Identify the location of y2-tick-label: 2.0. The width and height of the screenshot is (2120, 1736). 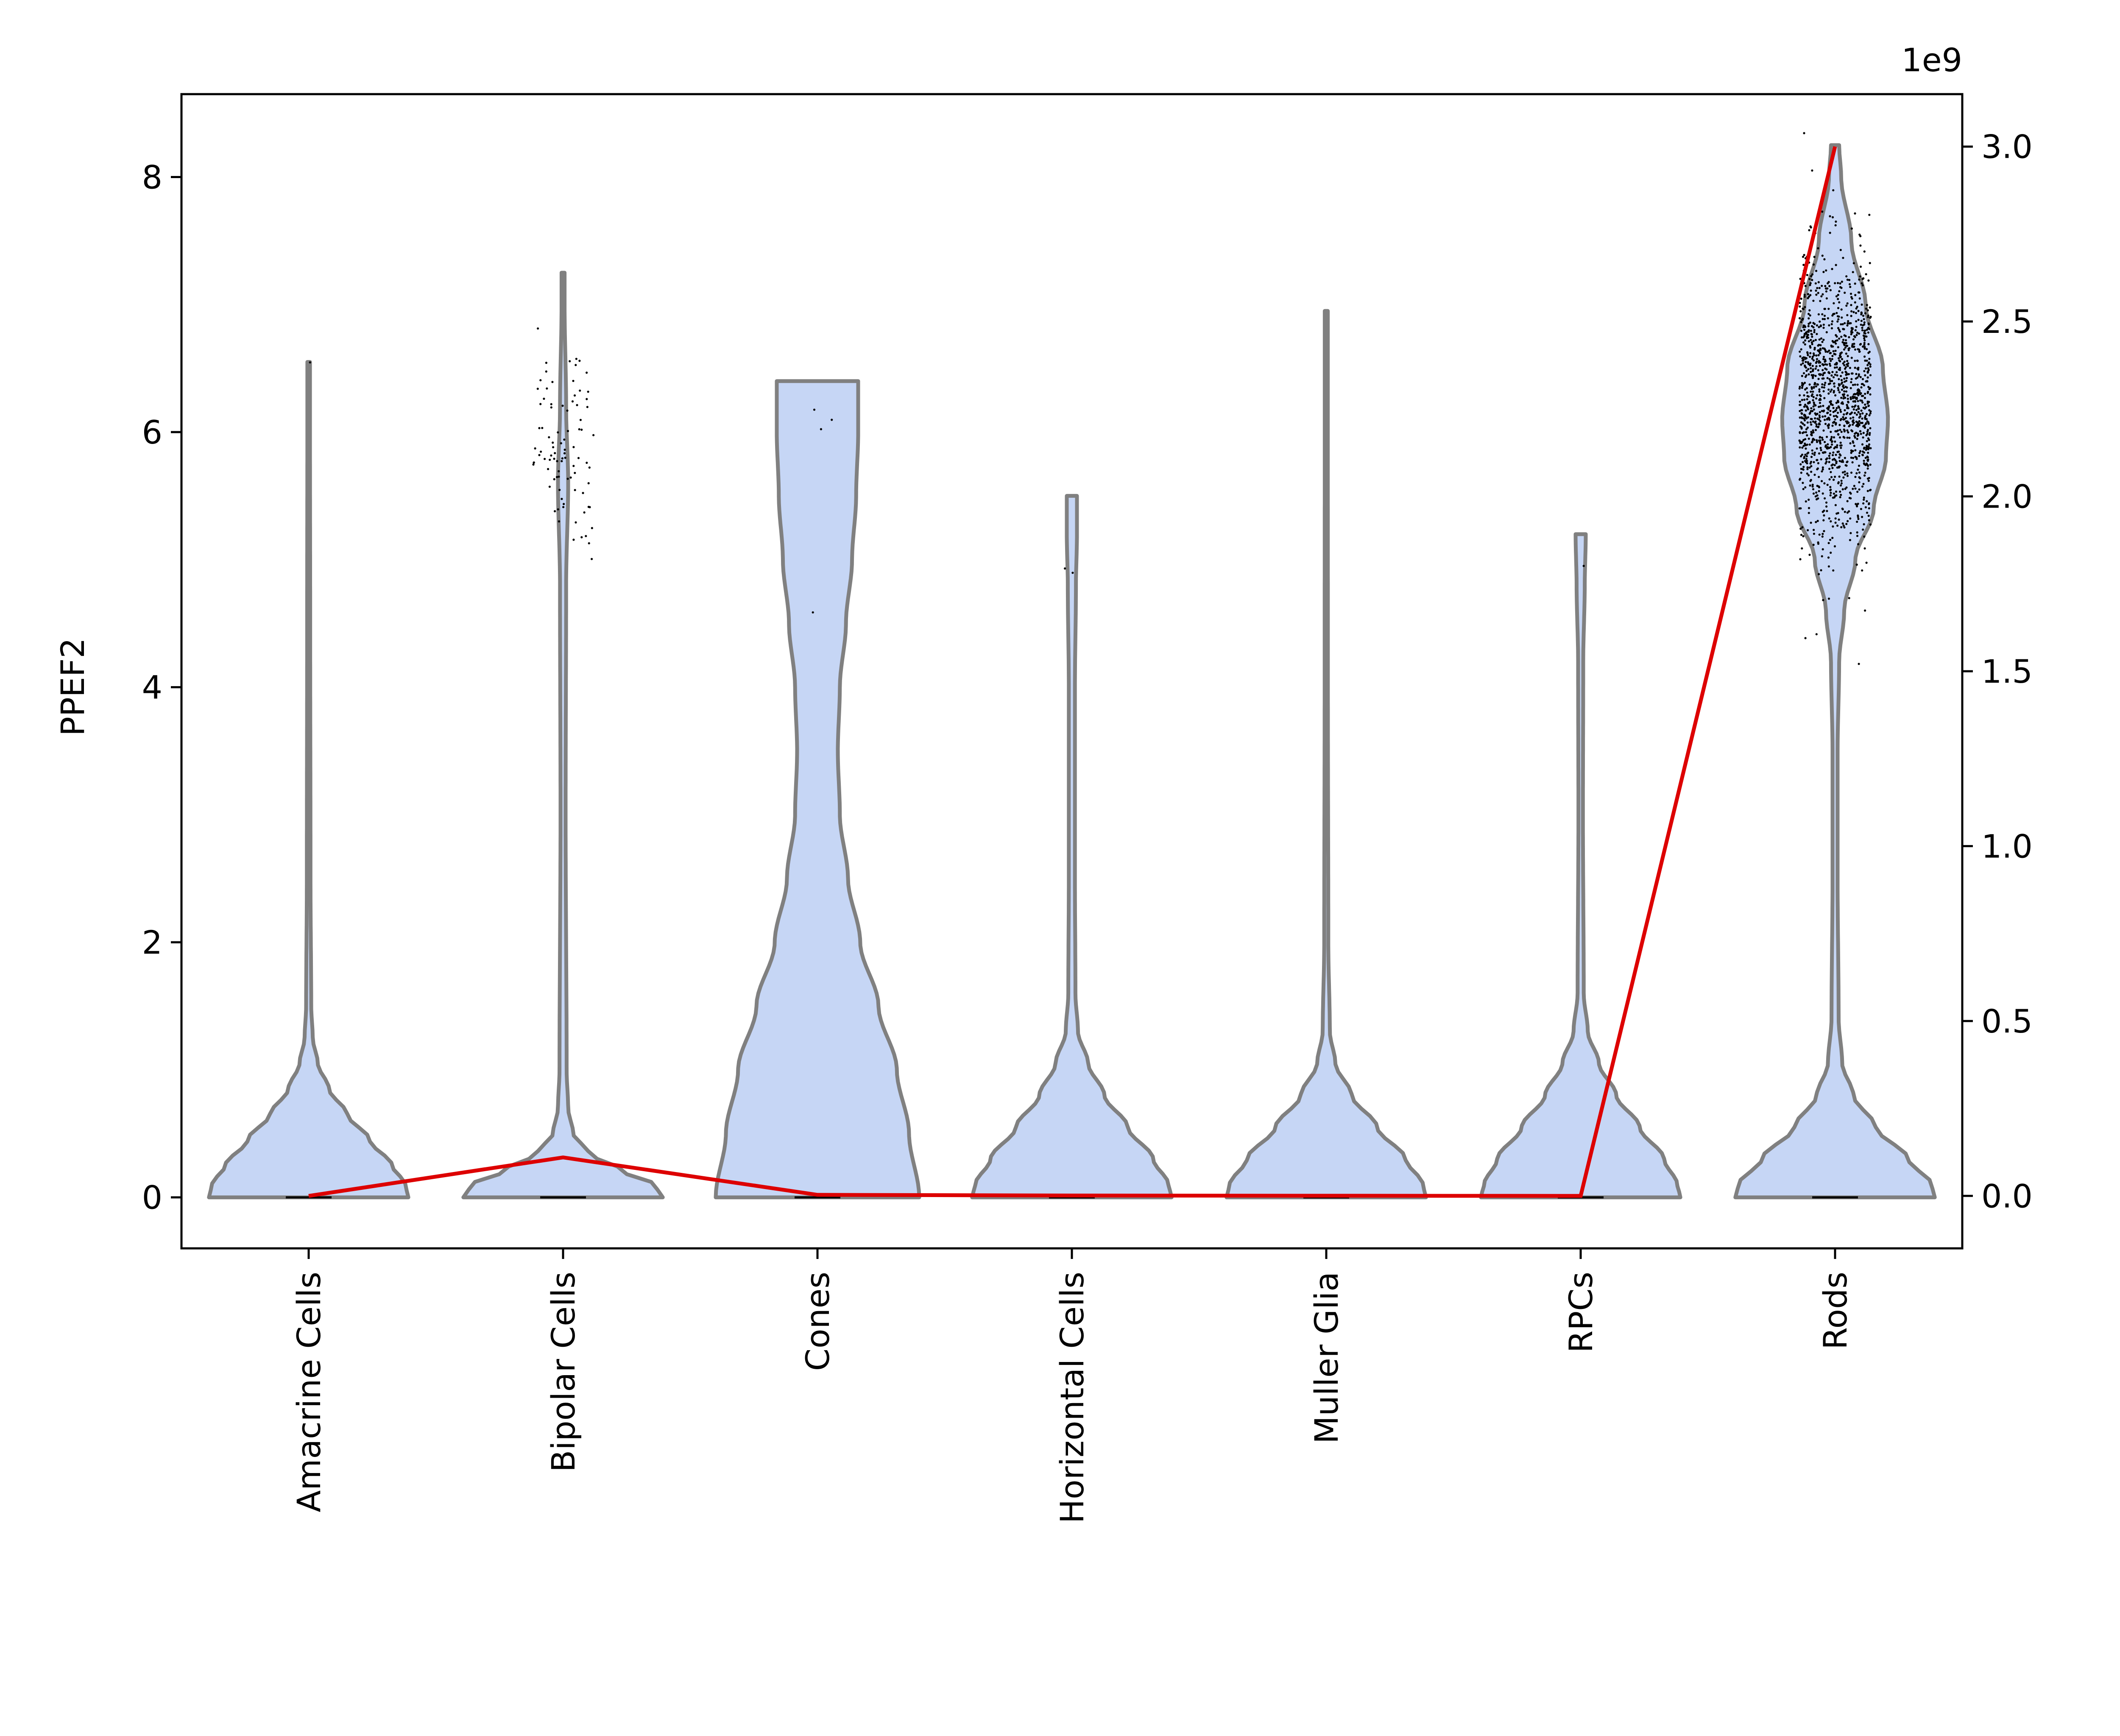
(2007, 497).